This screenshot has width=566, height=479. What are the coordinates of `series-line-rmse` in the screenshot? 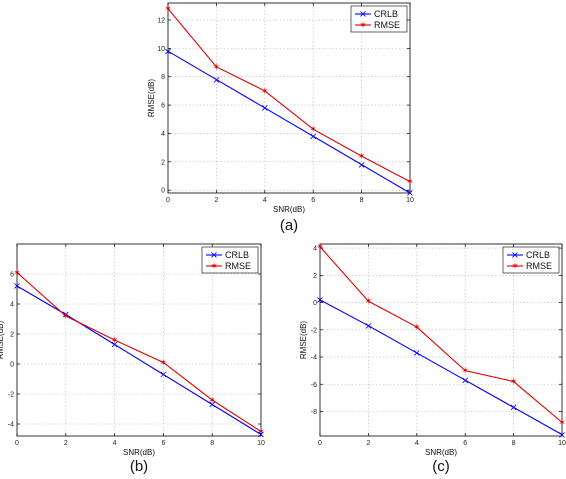 It's located at (139, 352).